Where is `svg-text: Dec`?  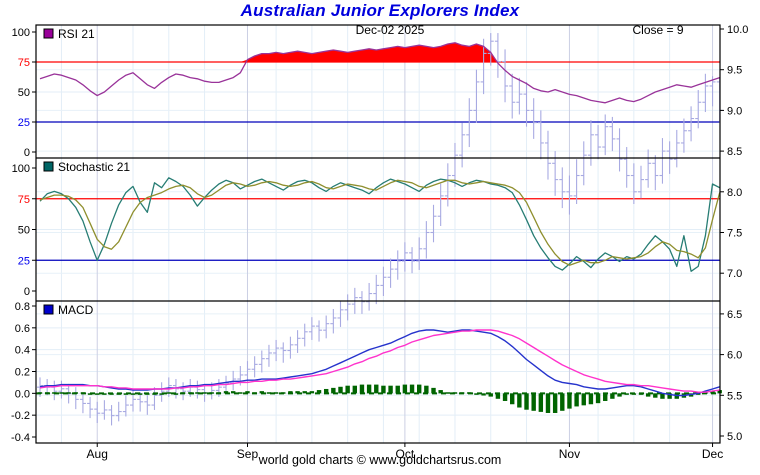 svg-text: Dec is located at coordinates (712, 454).